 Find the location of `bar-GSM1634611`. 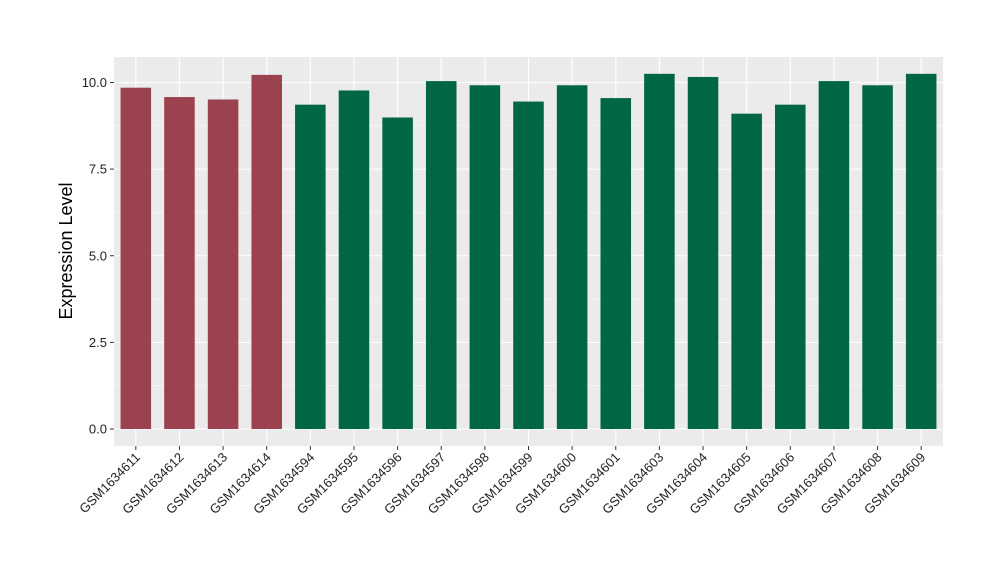

bar-GSM1634611 is located at coordinates (136, 258).